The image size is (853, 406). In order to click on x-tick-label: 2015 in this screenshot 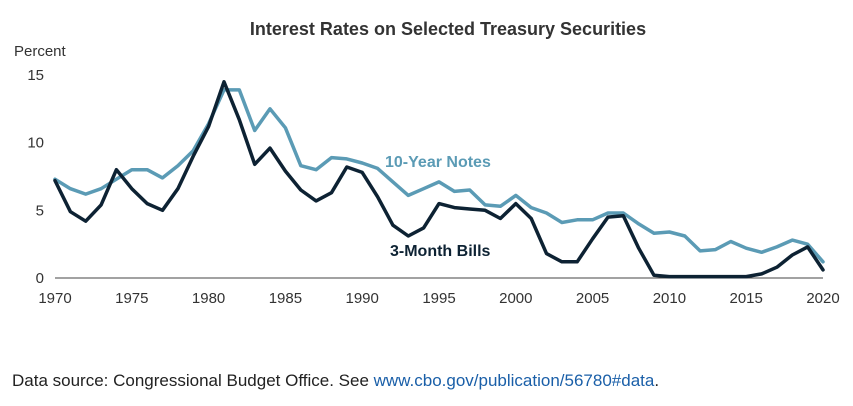, I will do `click(746, 298)`.